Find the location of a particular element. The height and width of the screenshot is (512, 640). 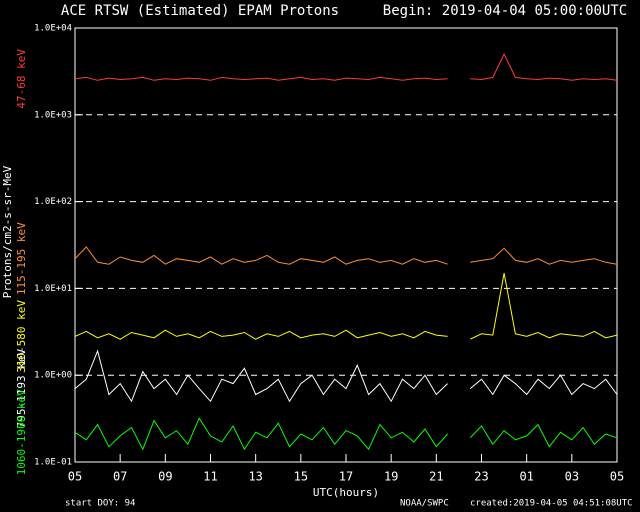

x-tick-label: 23 is located at coordinates (481, 477).